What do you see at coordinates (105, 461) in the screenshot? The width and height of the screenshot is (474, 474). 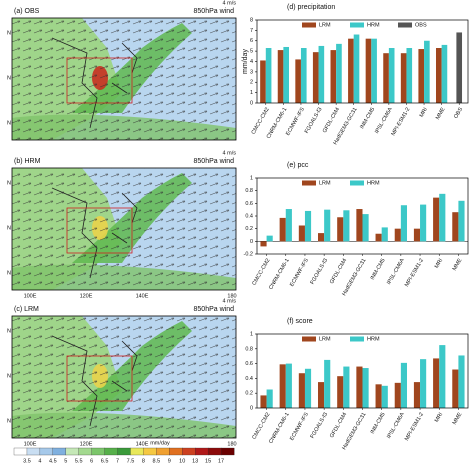 I see `colorbar-label: 6.5` at bounding box center [105, 461].